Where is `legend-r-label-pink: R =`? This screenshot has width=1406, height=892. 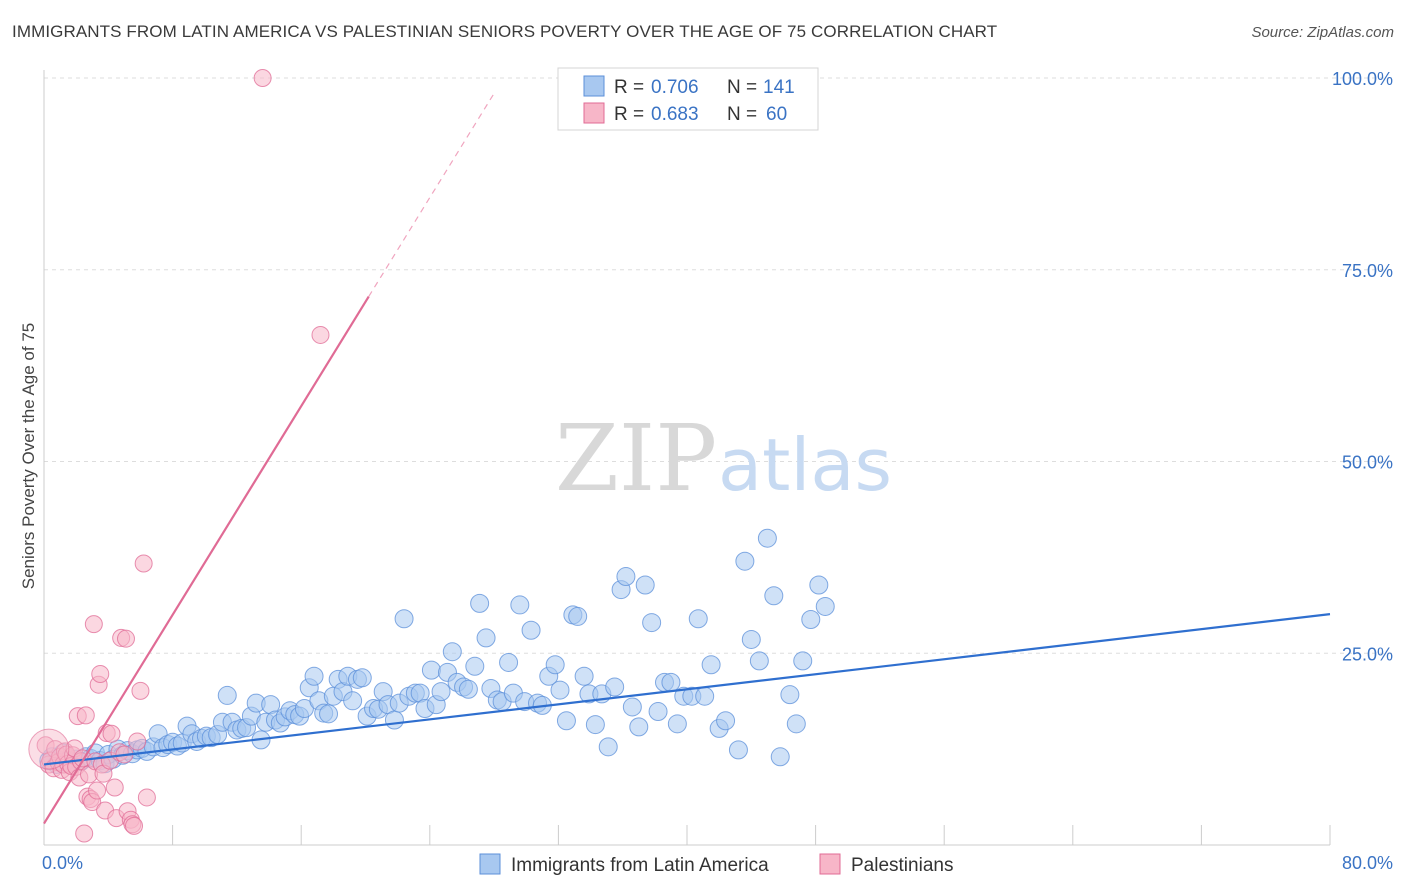 legend-r-label-pink: R = is located at coordinates (629, 114).